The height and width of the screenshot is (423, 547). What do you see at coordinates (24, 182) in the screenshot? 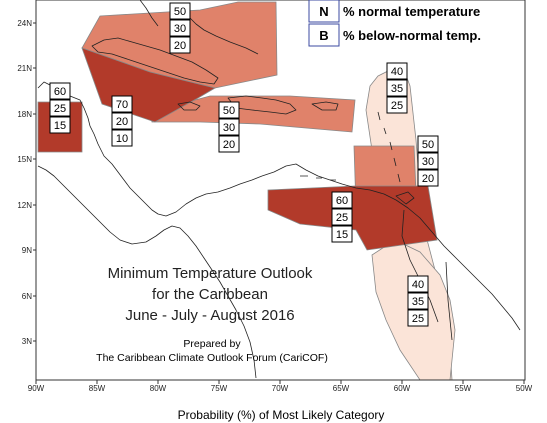
I see `latitude-axis: 24N 21N 18N 15N 12N 9N 6N 3N` at bounding box center [24, 182].